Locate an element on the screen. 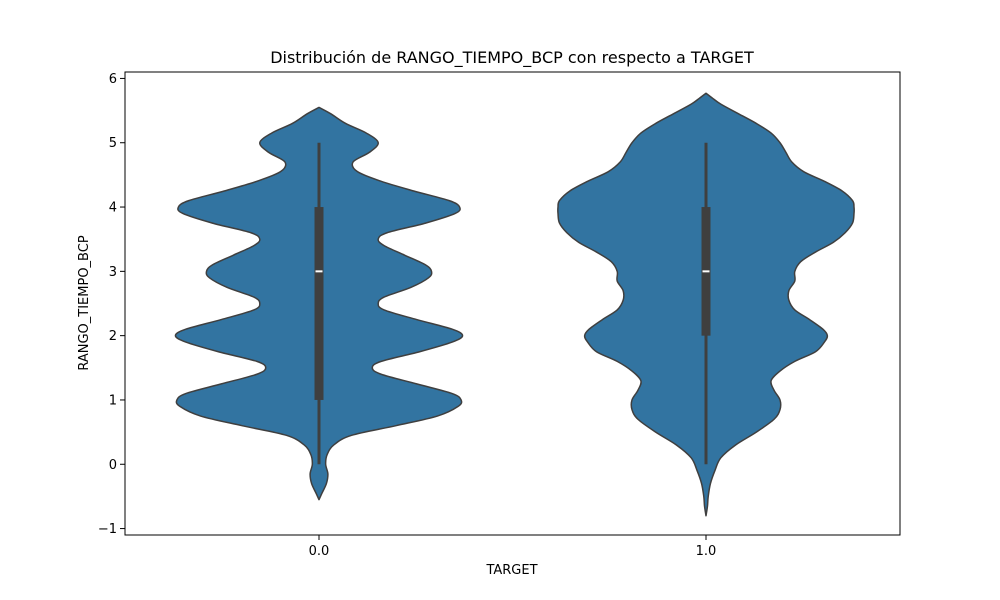 The width and height of the screenshot is (1000, 600). y-tick-label: −1 is located at coordinates (107, 529).